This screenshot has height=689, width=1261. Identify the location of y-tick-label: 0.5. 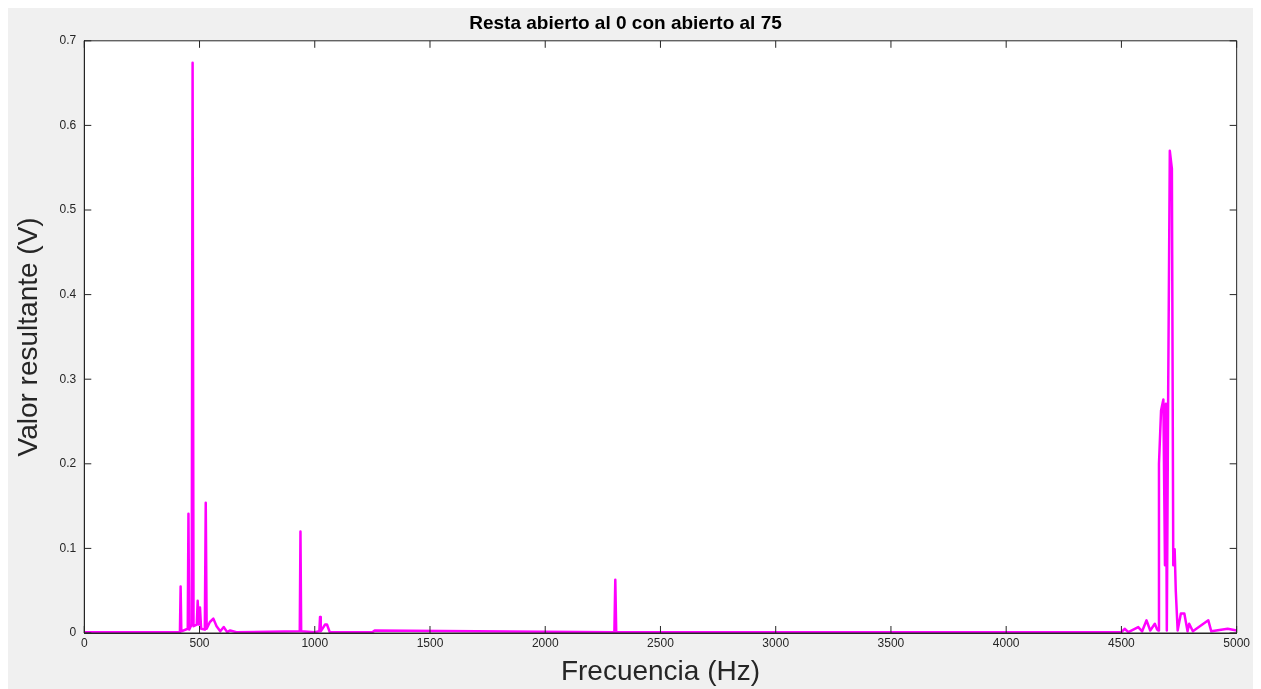
(68, 209).